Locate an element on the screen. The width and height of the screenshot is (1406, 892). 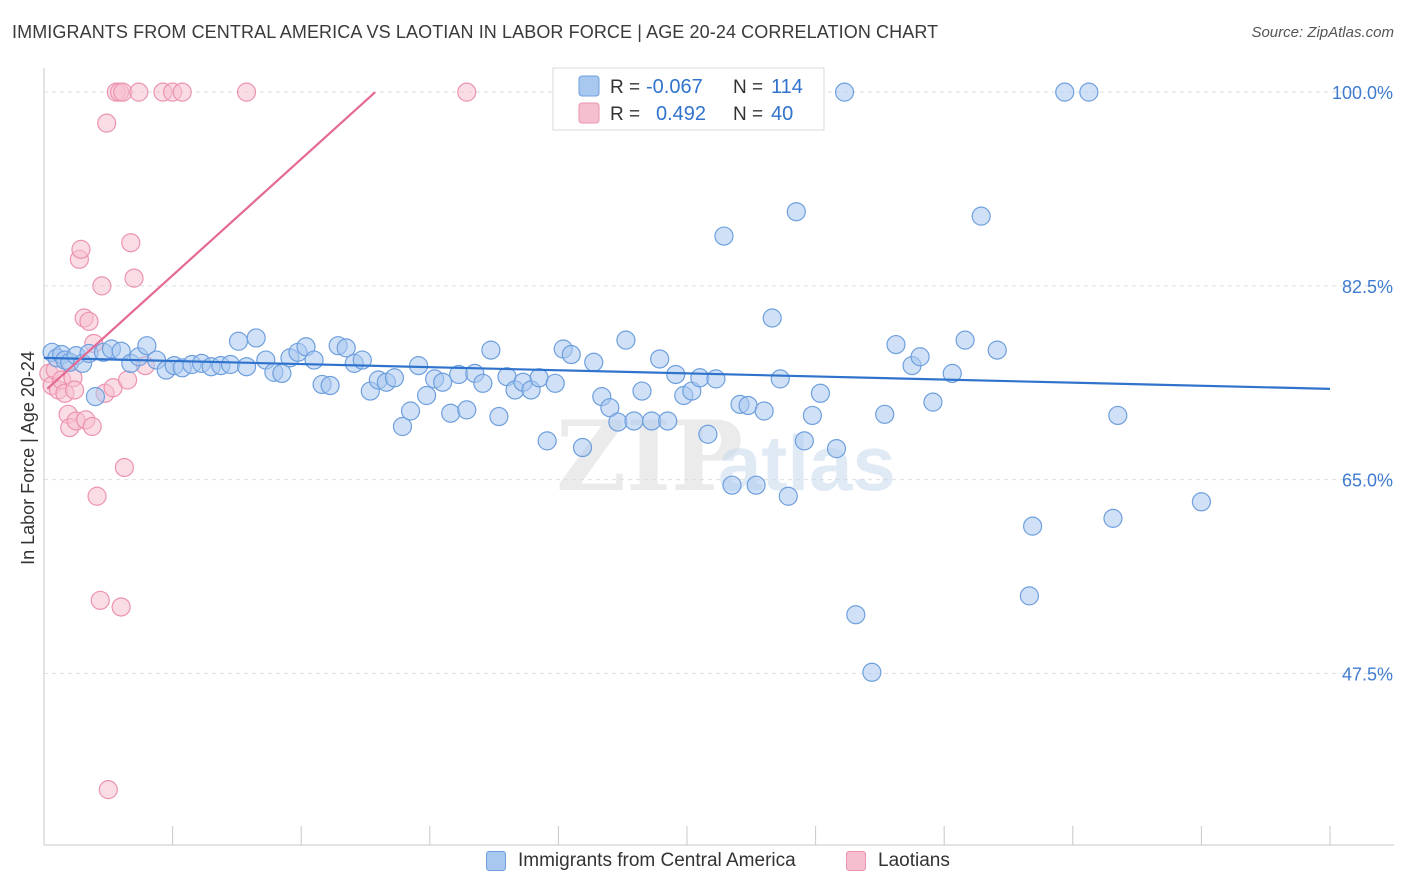
stats-r-label-1: R = is located at coordinates (625, 87).